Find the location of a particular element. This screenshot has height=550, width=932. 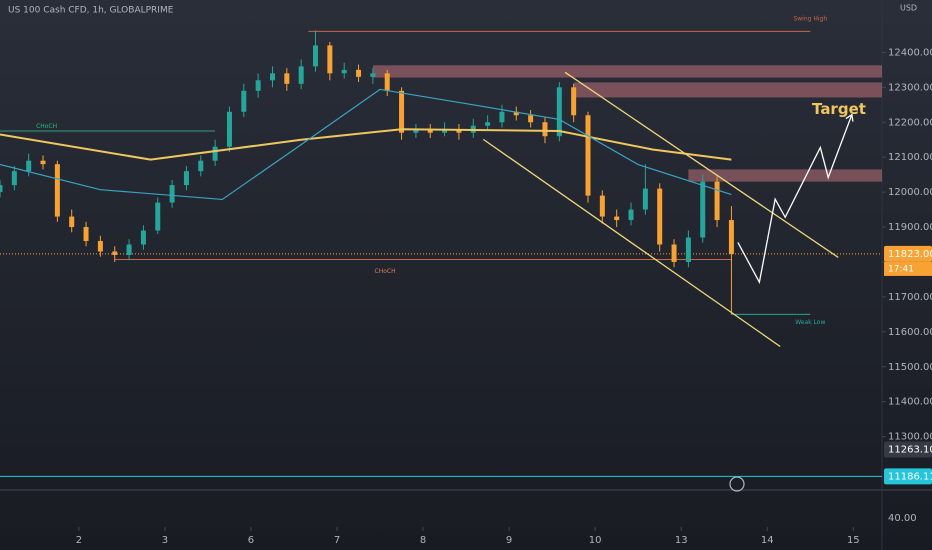

y-tick-label: 12200.00 is located at coordinates (910, 122).